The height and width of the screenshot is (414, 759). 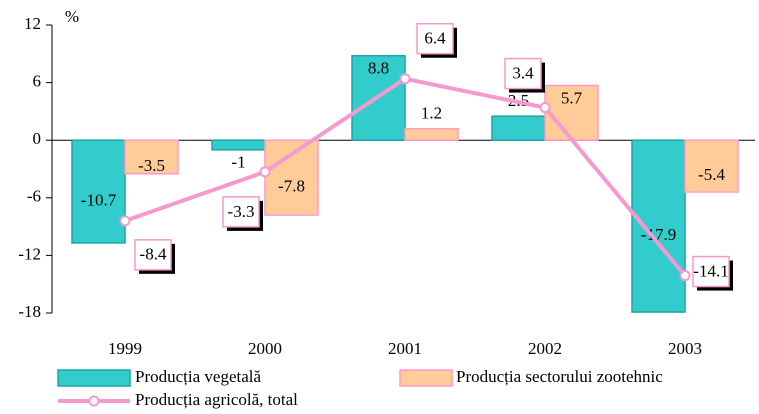 What do you see at coordinates (198, 376) in the screenshot?
I see `legend-label: Producția vegetală` at bounding box center [198, 376].